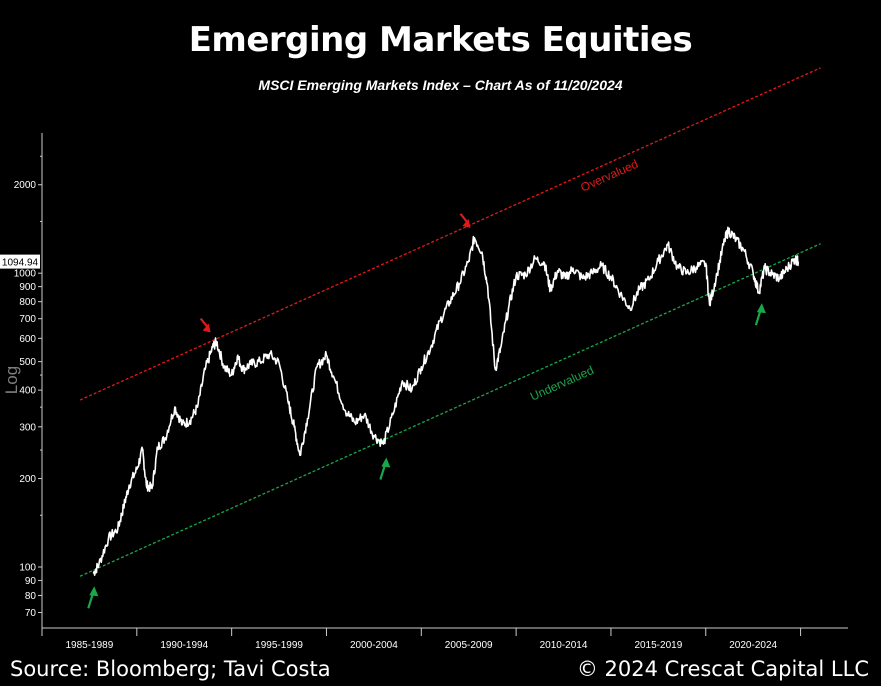 This screenshot has height=686, width=881. Describe the element at coordinates (25, 185) in the screenshot. I see `y-tick-label: 2000` at that location.